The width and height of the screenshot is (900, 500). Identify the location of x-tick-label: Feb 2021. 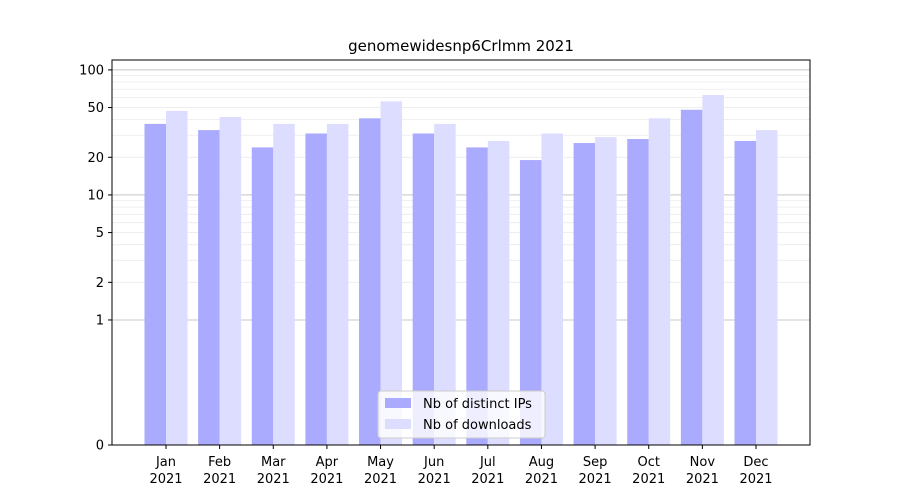
(219, 471).